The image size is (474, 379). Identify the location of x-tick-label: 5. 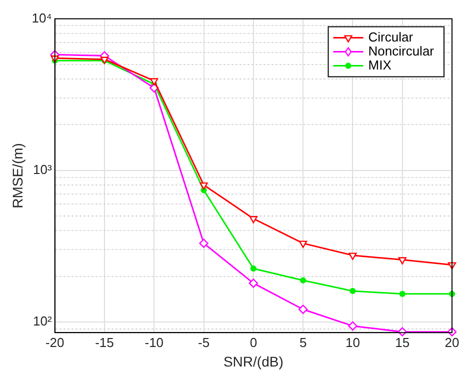
(303, 342).